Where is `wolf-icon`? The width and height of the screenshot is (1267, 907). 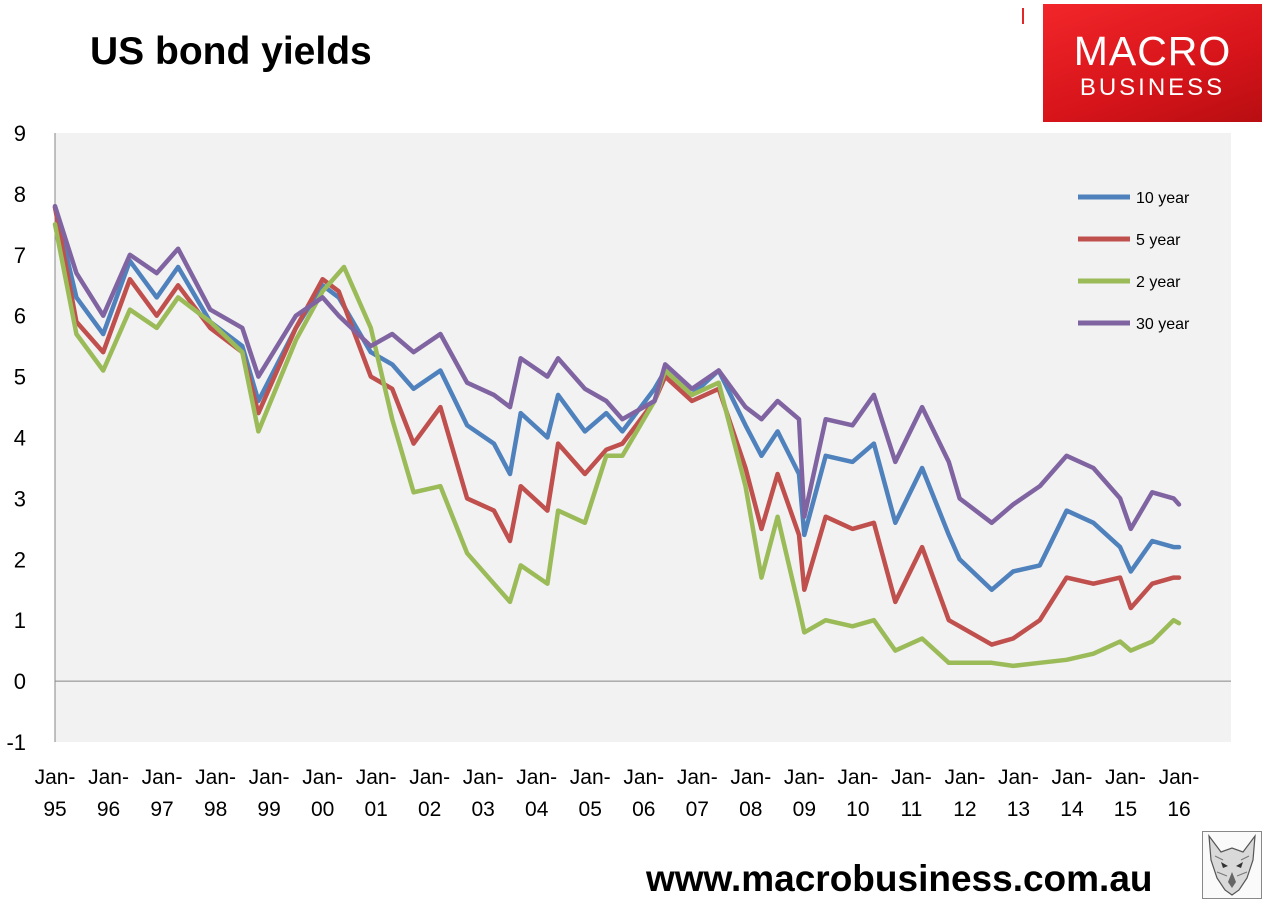 wolf-icon is located at coordinates (1232, 865).